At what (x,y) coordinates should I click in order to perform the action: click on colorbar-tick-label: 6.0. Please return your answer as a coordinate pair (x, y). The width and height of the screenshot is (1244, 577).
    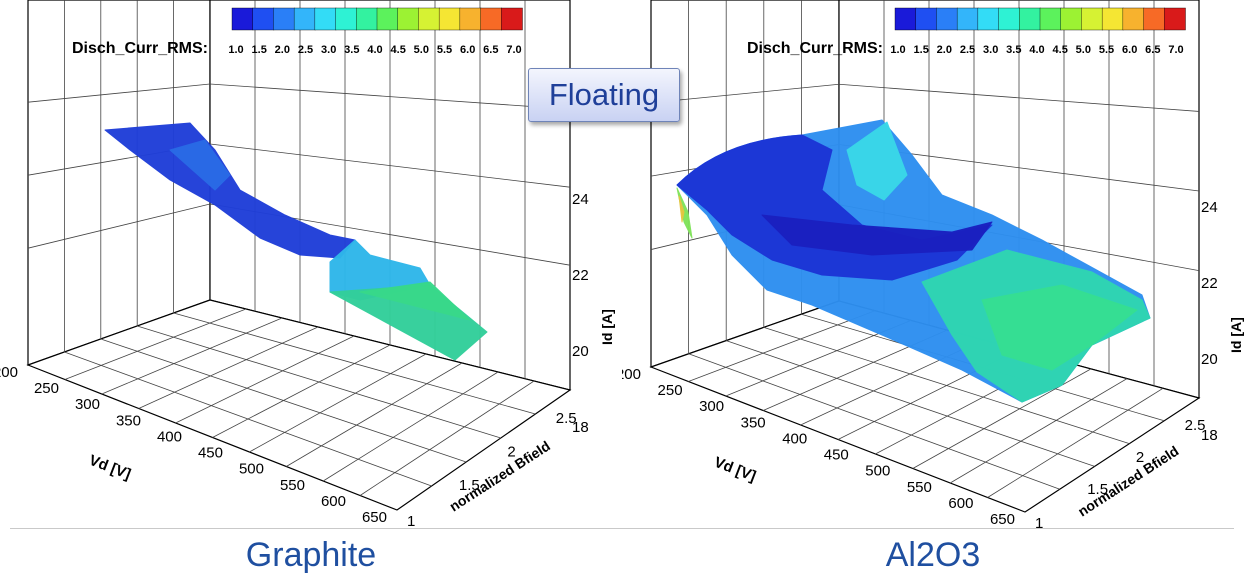
    Looking at the image, I should click on (1129, 50).